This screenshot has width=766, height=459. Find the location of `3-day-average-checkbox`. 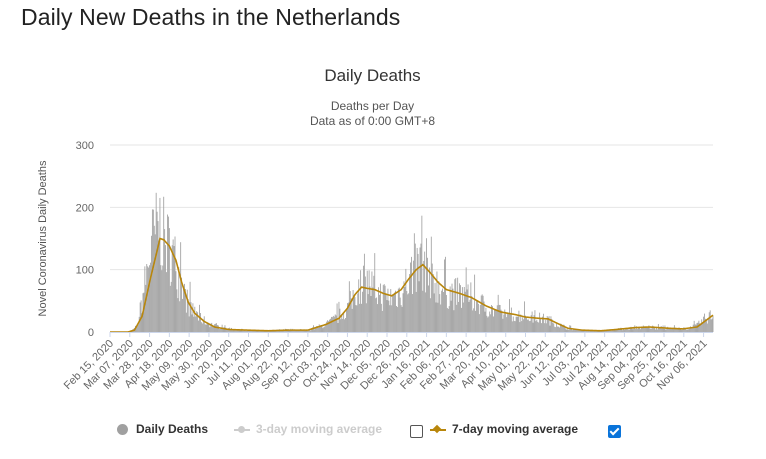

3-day-average-checkbox is located at coordinates (416, 431).